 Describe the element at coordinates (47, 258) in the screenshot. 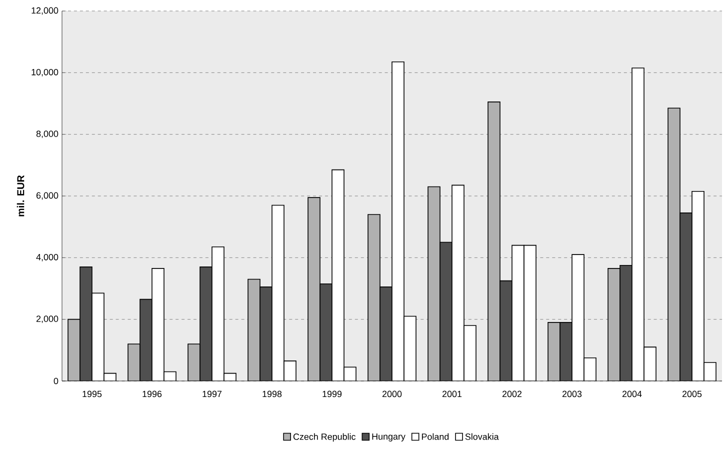

I see `y-tick-label: 4,000` at that location.